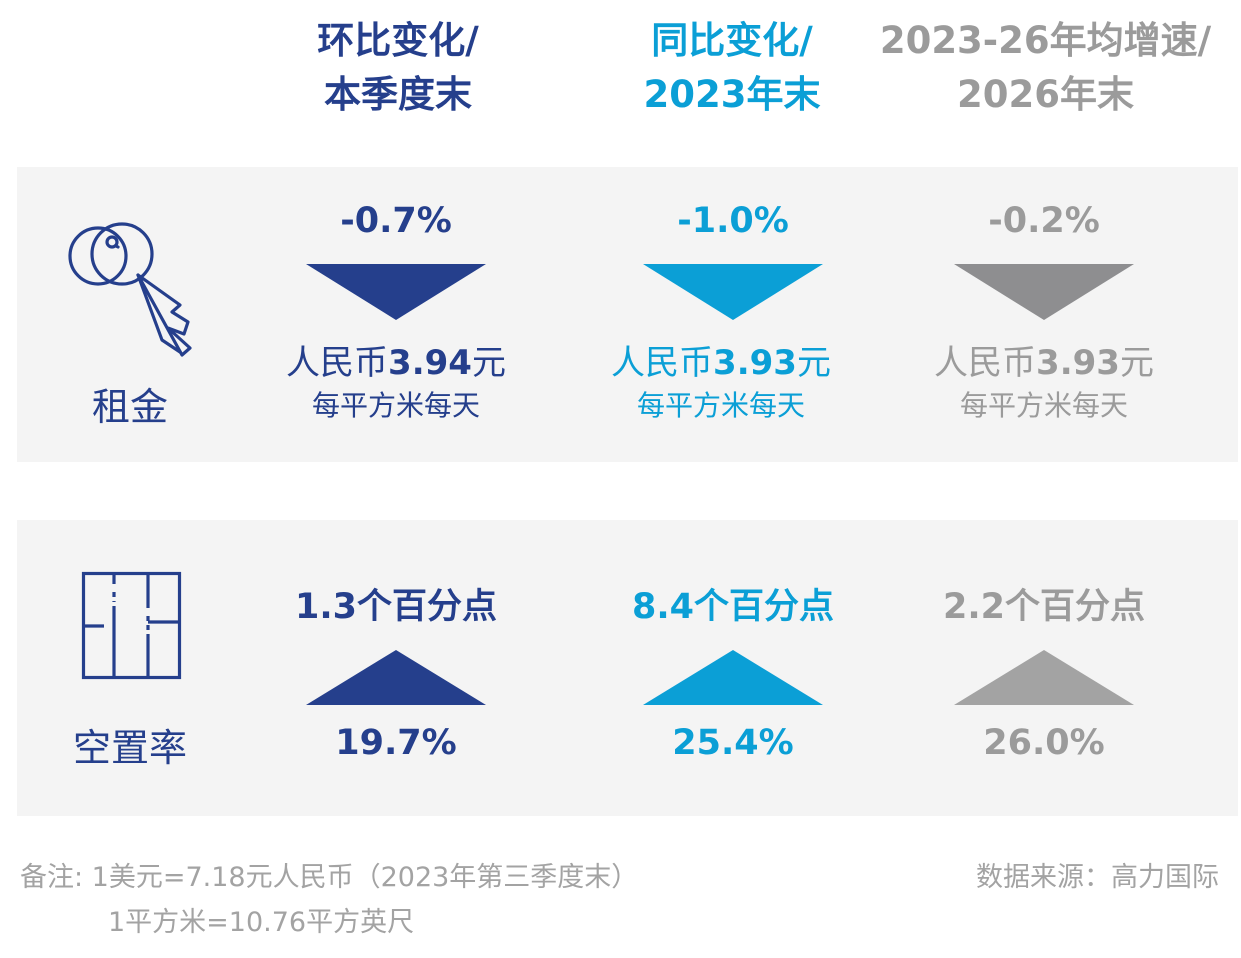 Image resolution: width=1241 pixels, height=958 pixels. Describe the element at coordinates (129, 748) in the screenshot. I see `vacancy-label: 空置率` at that location.